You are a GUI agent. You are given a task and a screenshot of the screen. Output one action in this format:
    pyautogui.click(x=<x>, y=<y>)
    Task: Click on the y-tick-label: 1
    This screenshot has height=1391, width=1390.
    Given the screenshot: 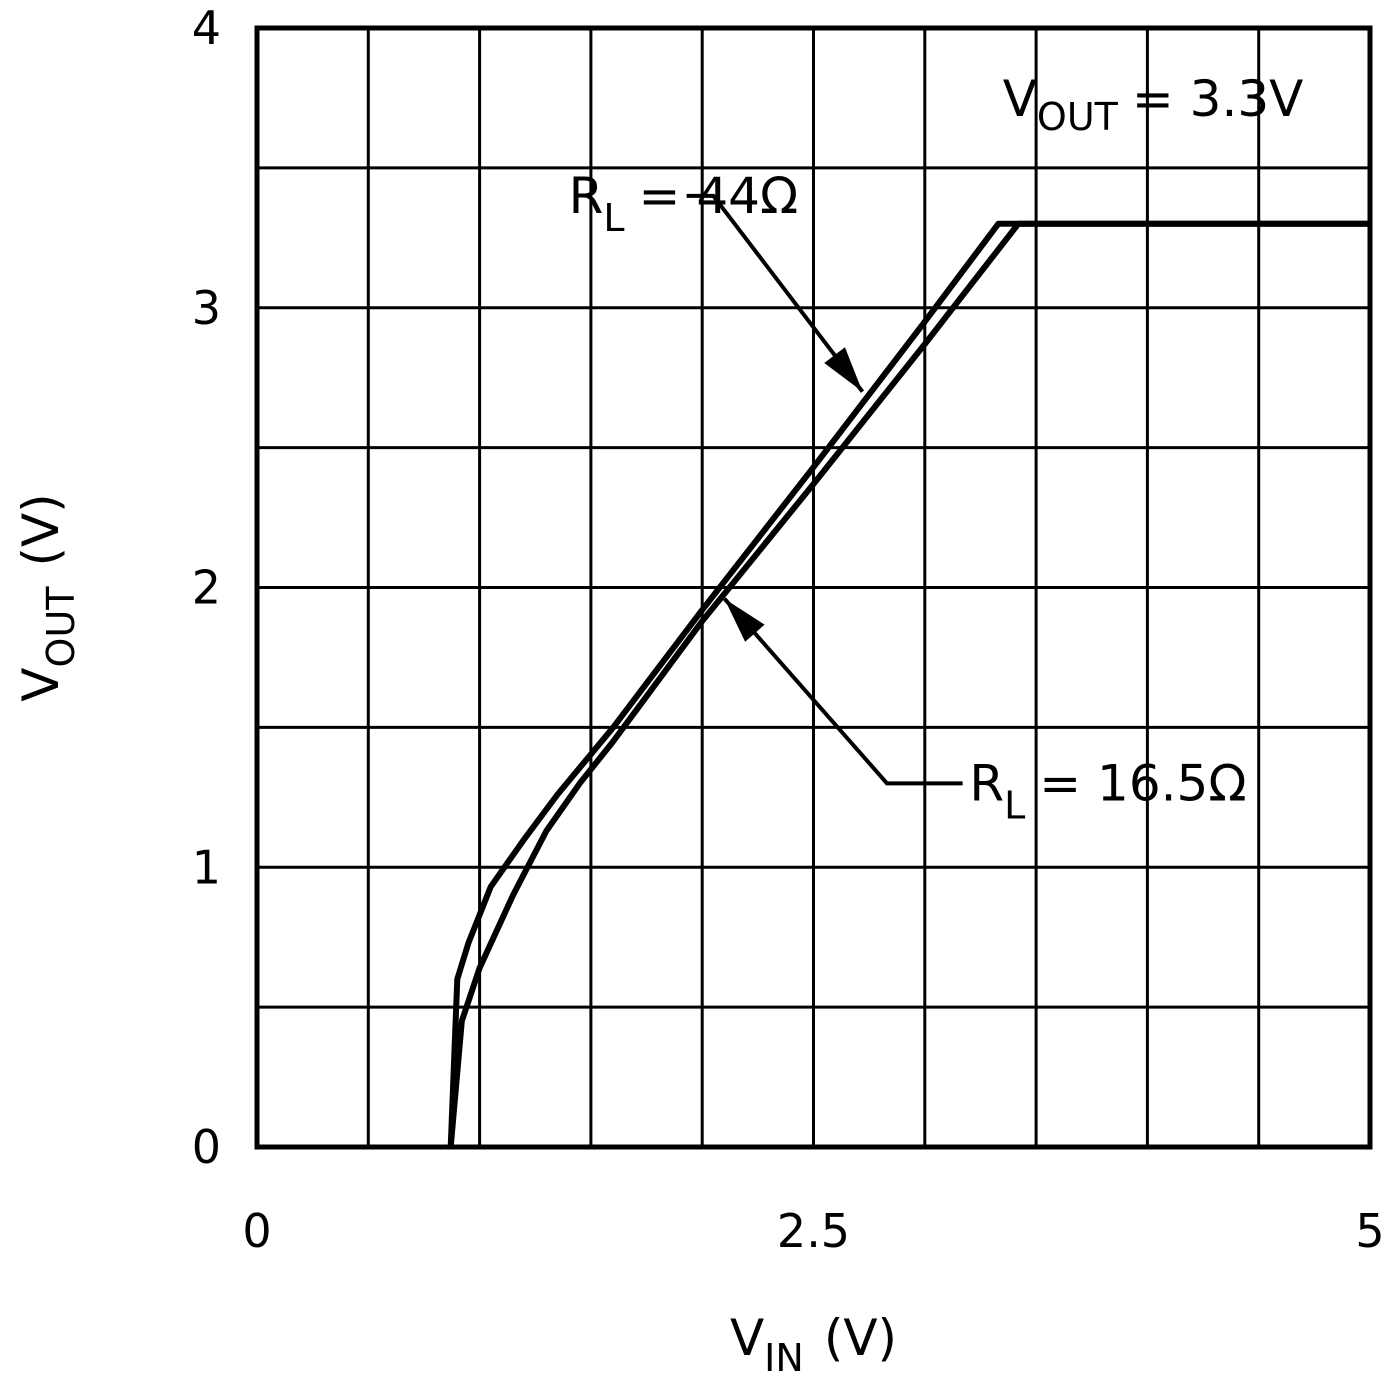 What is the action you would take?
    pyautogui.click(x=206, y=867)
    